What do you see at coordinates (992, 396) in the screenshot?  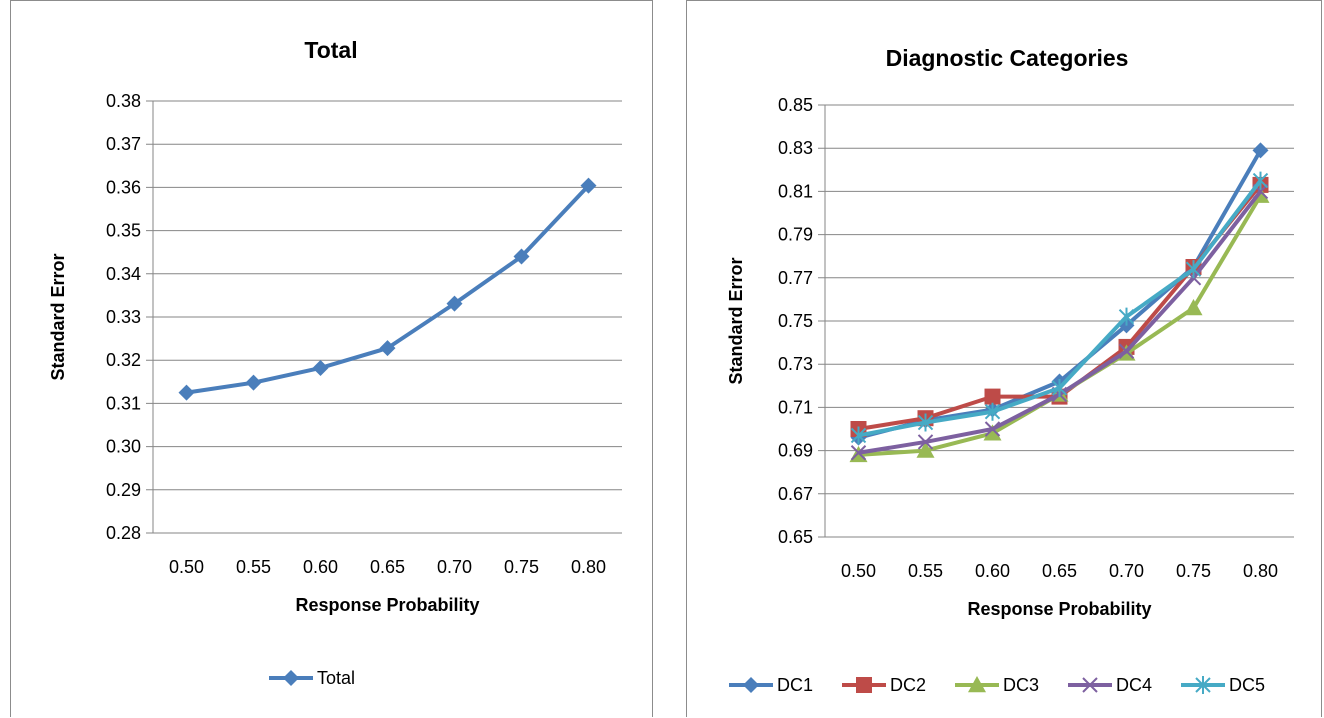 I see `data-point-dc2` at bounding box center [992, 396].